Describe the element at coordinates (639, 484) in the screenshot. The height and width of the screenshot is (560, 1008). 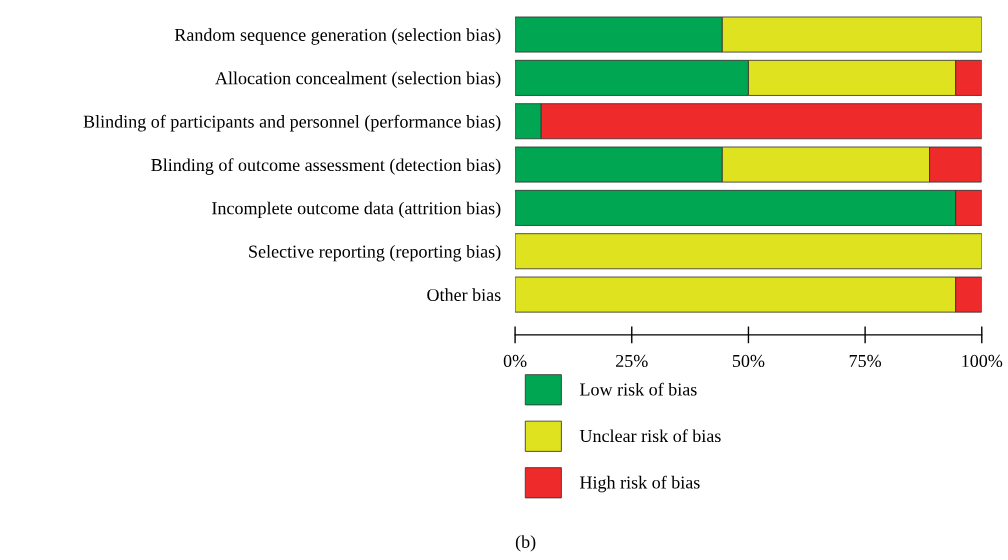
I see `legend-label: High risk of bias` at that location.